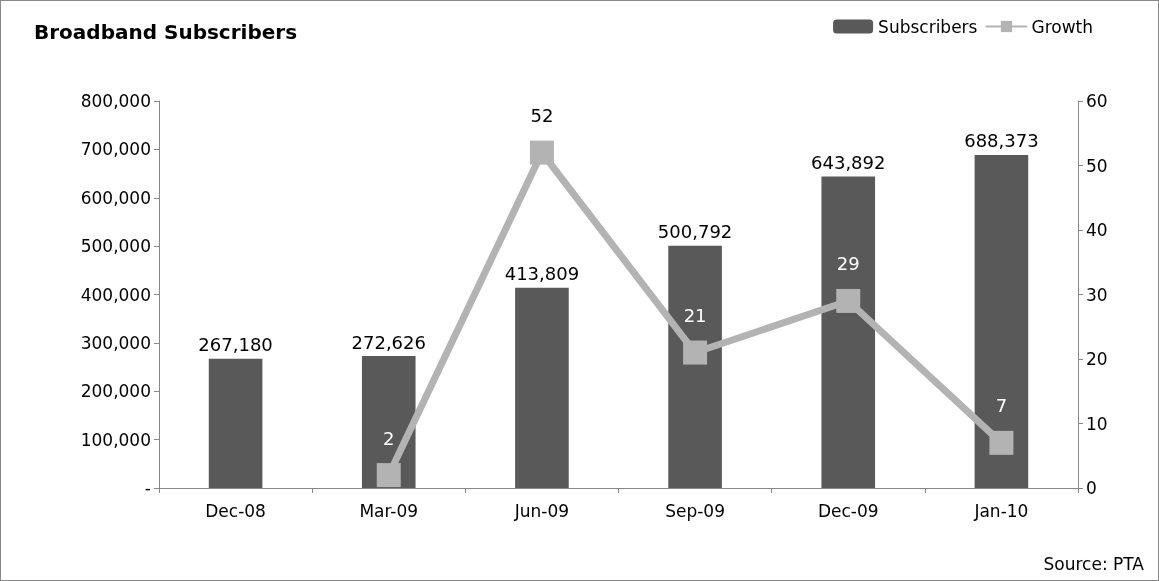  I want to click on y-tick-label: 300,000, so click(115, 342).